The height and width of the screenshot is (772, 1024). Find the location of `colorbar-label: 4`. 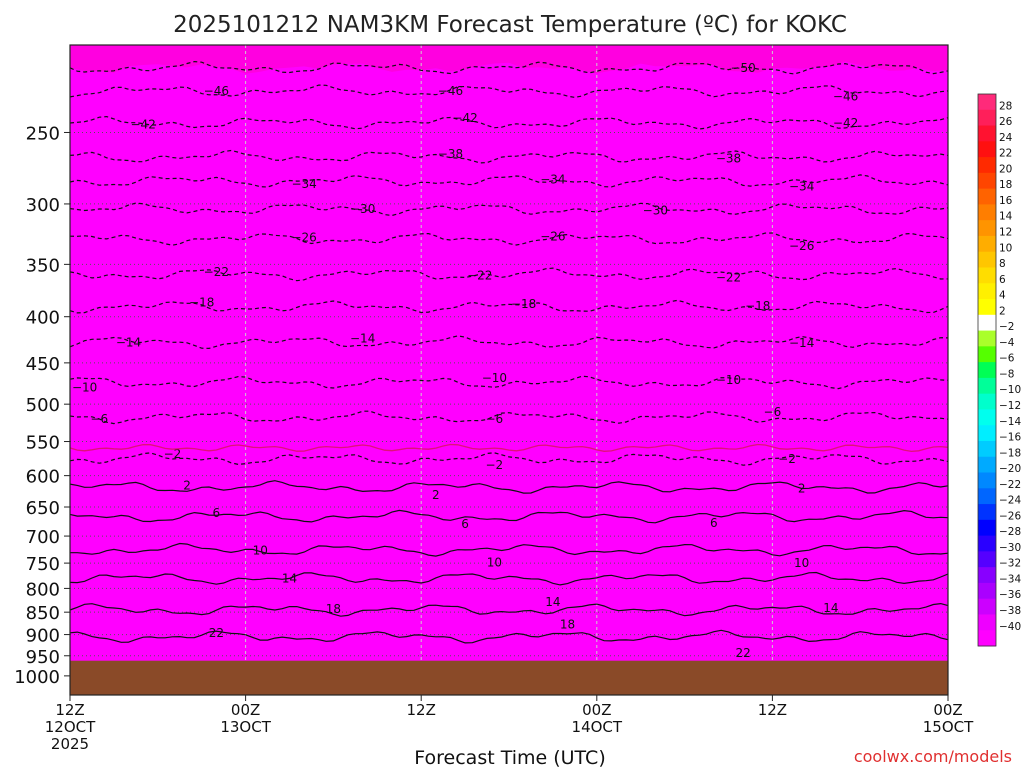

colorbar-label: 4 is located at coordinates (1002, 296).